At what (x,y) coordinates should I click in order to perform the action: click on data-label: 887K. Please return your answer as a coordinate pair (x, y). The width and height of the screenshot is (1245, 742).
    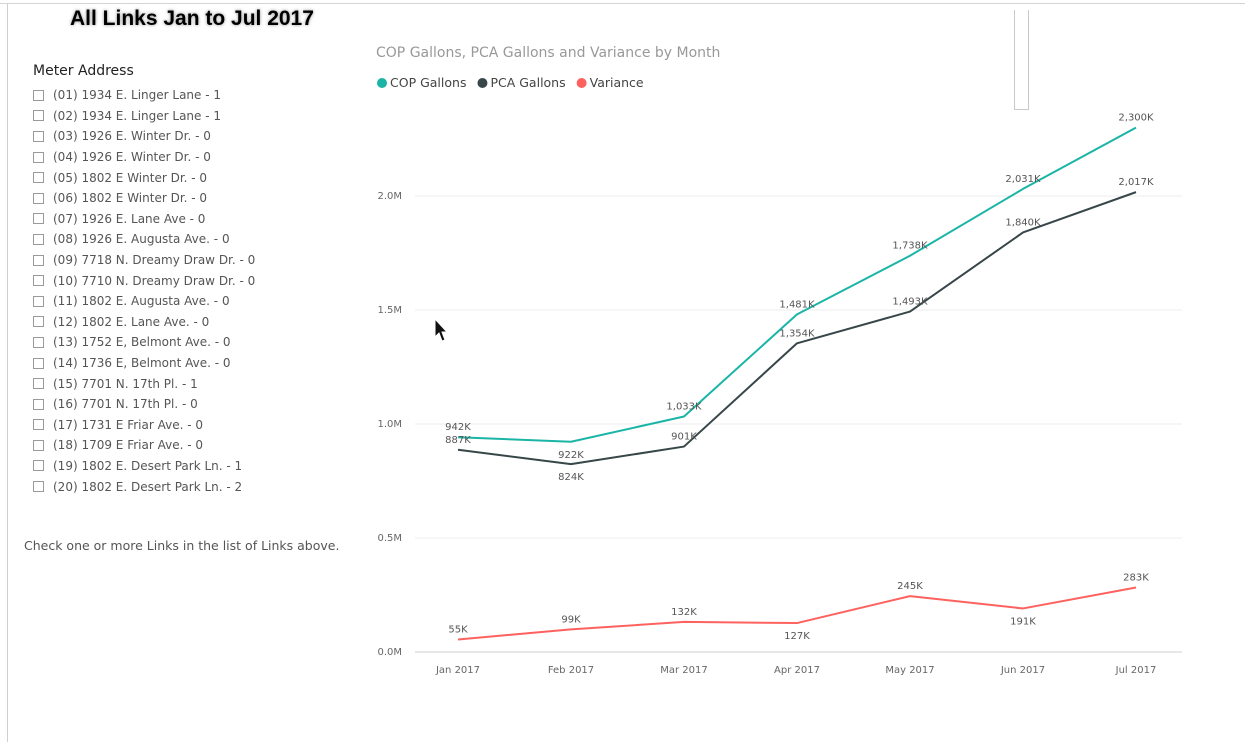
    Looking at the image, I should click on (458, 440).